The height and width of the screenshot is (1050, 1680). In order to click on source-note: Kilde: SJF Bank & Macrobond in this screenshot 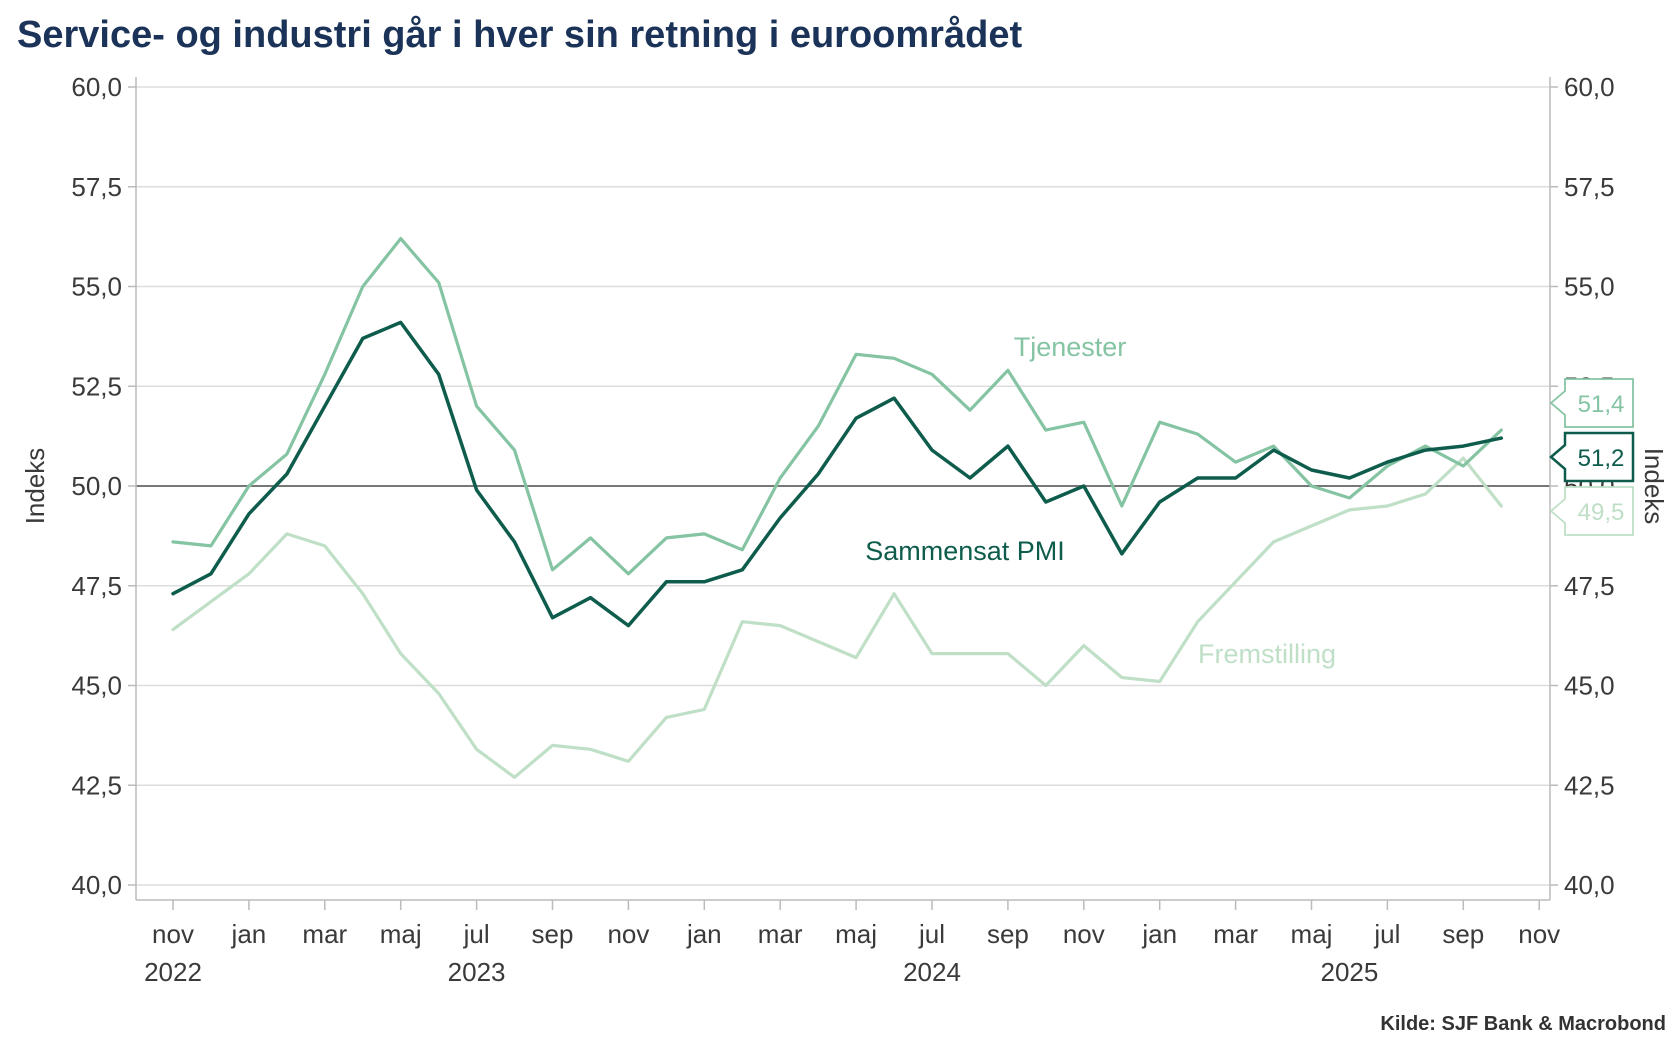, I will do `click(1523, 1024)`.